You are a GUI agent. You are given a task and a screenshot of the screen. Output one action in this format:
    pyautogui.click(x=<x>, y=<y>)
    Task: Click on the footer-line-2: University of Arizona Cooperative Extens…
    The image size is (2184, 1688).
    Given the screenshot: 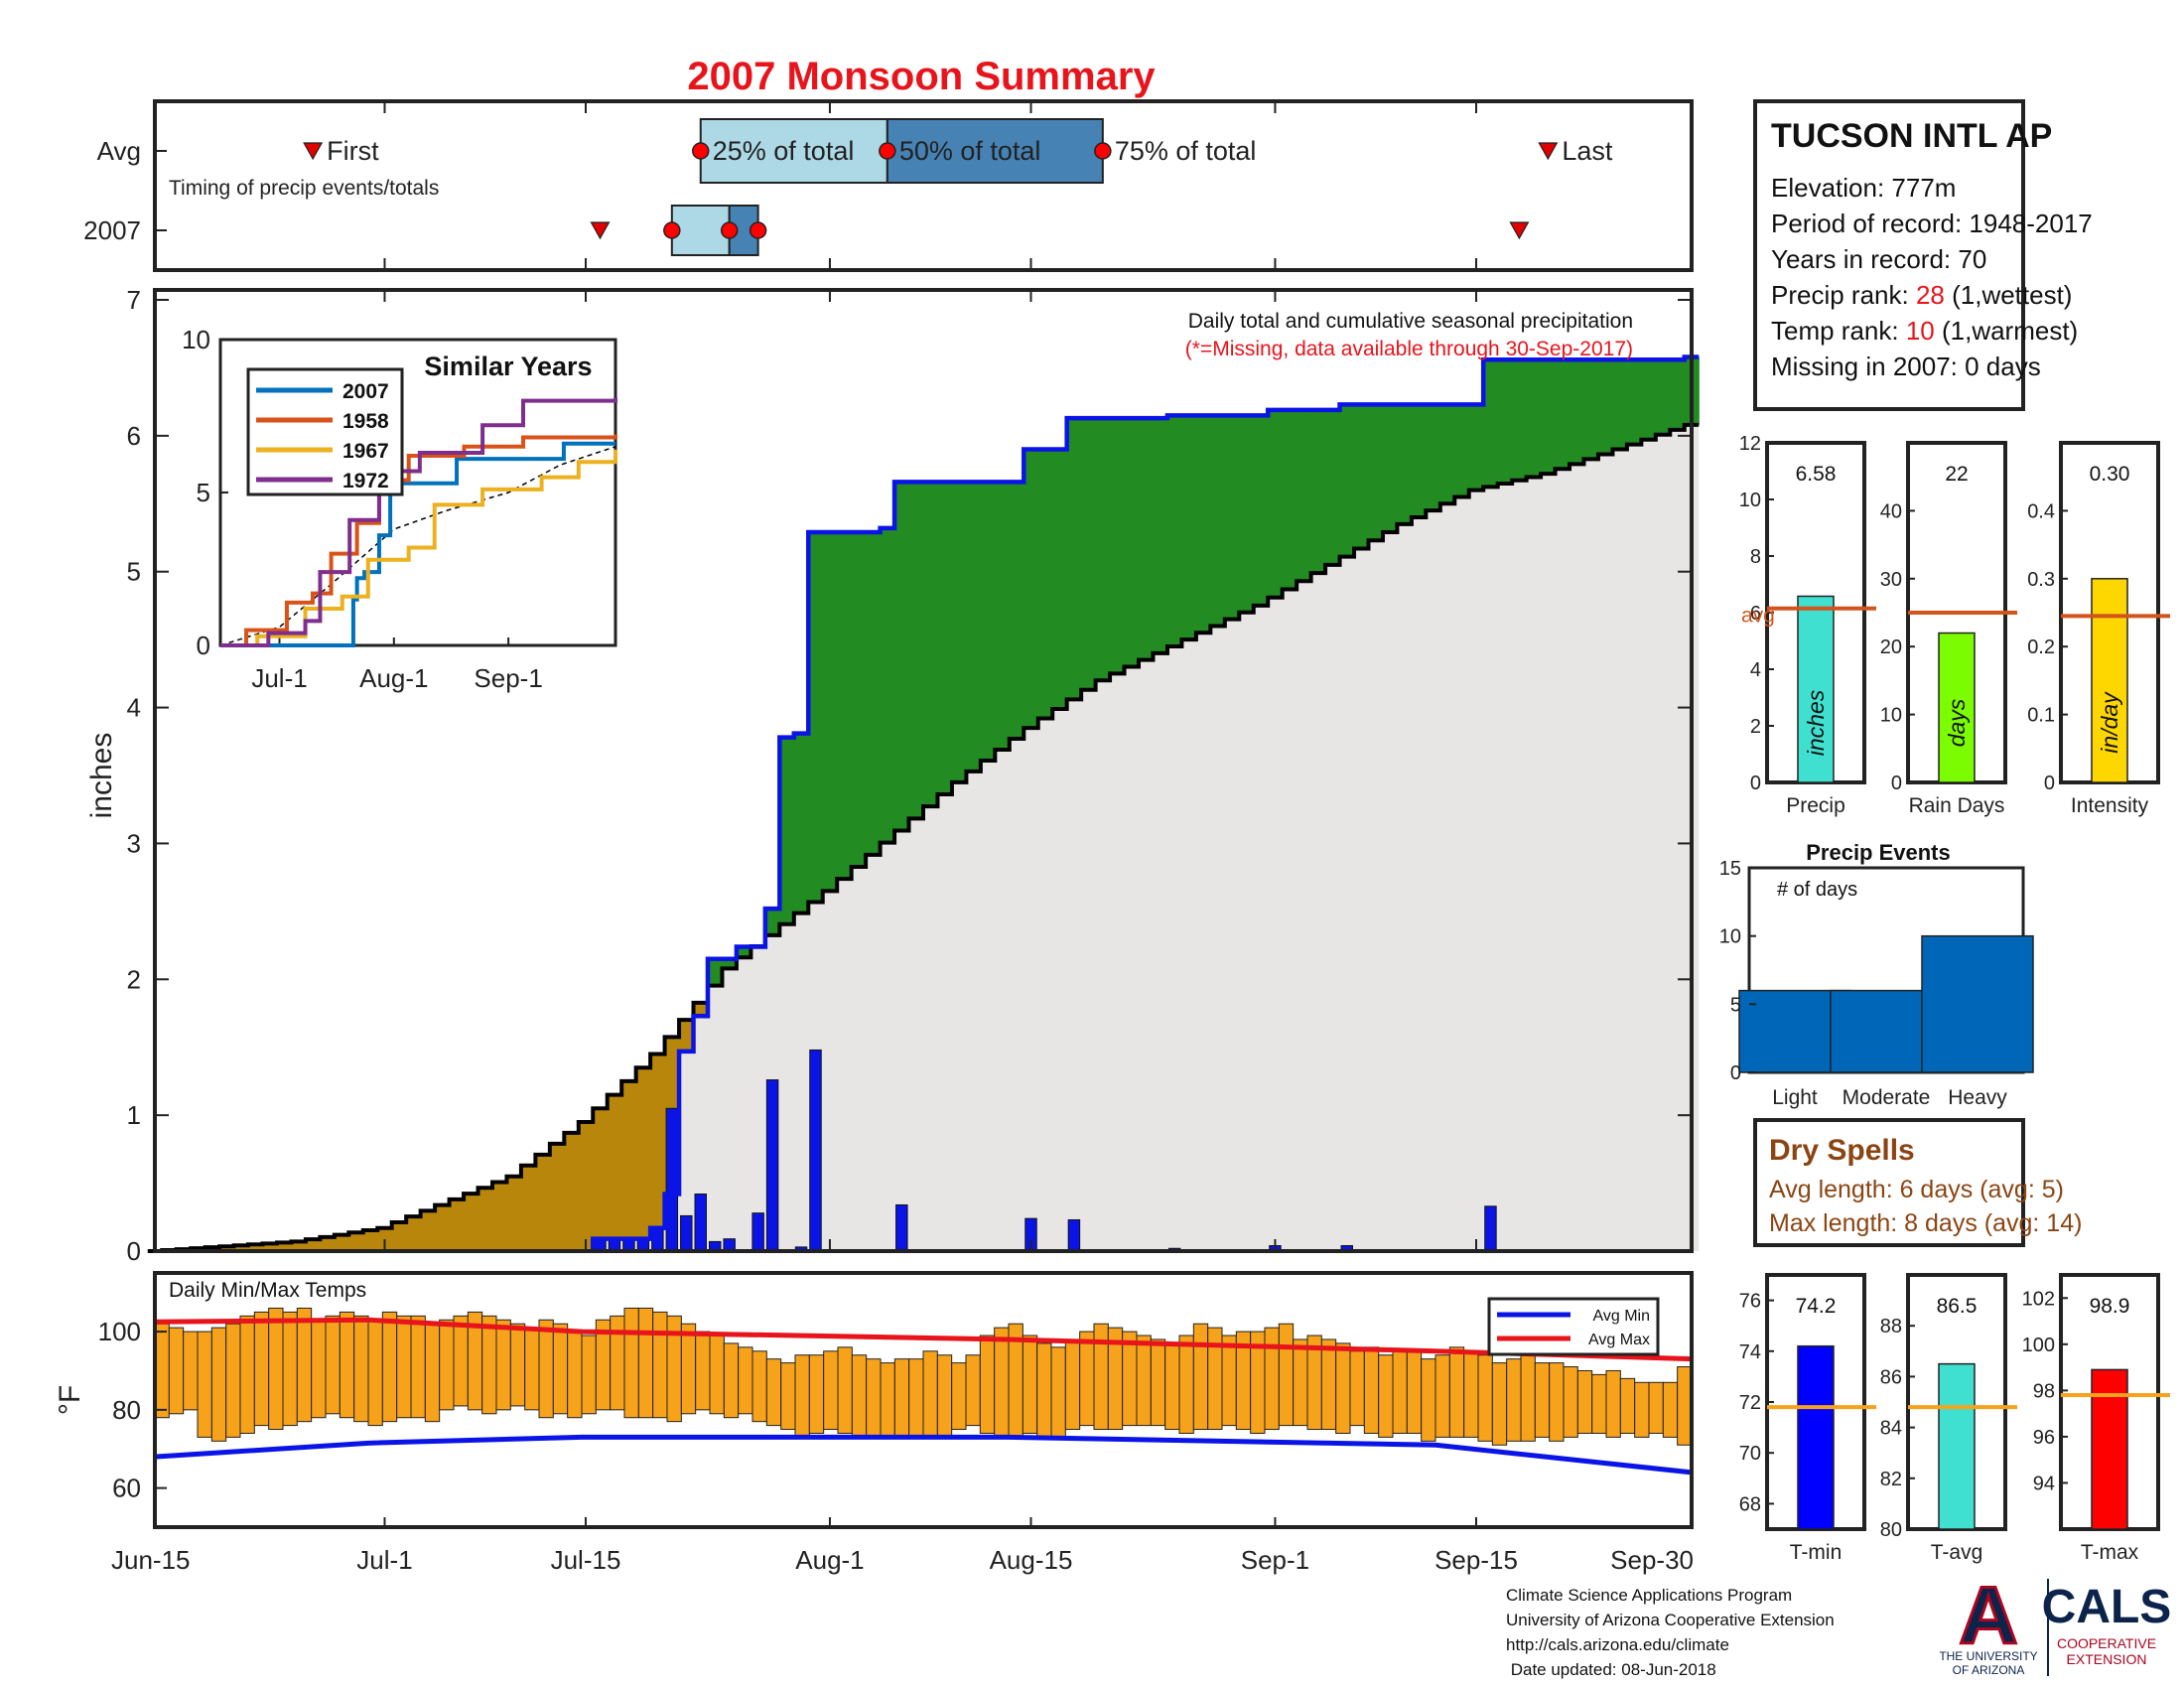 What is the action you would take?
    pyautogui.click(x=1670, y=1620)
    